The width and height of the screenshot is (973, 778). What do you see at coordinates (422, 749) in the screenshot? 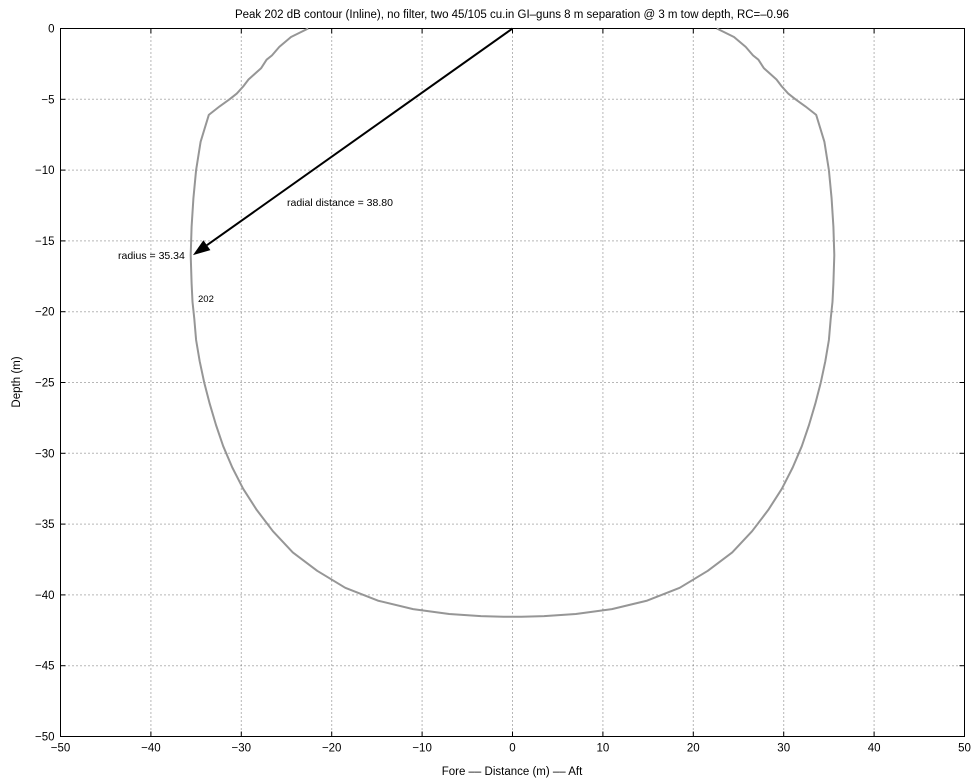
I see `x-tick-label: −10` at bounding box center [422, 749].